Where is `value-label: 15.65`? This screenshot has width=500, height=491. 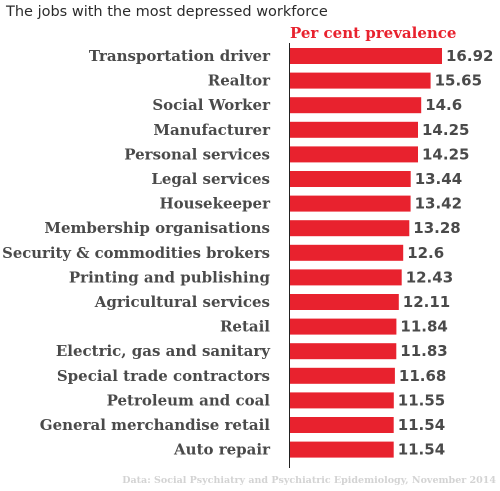
value-label: 15.65 is located at coordinates (458, 81).